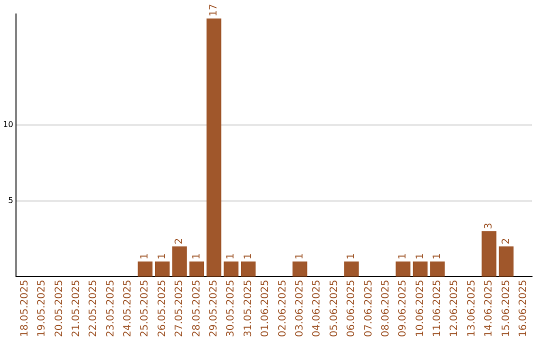 The height and width of the screenshot is (340, 540). What do you see at coordinates (214, 10) in the screenshot?
I see `data-label: 17` at bounding box center [214, 10].